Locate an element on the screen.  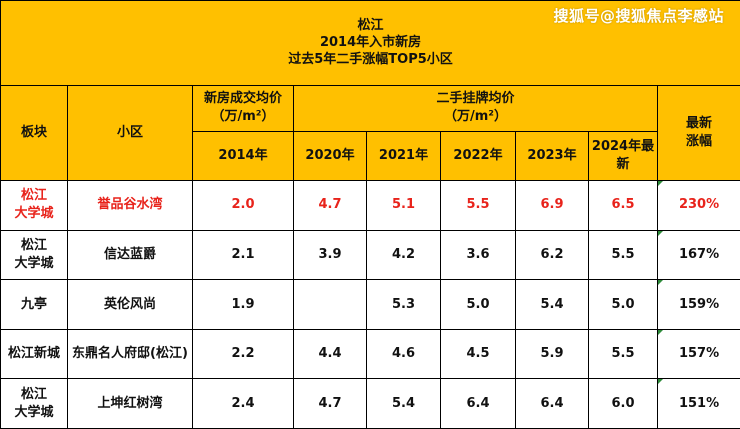
cell-2023: 5.4 is located at coordinates (552, 304).